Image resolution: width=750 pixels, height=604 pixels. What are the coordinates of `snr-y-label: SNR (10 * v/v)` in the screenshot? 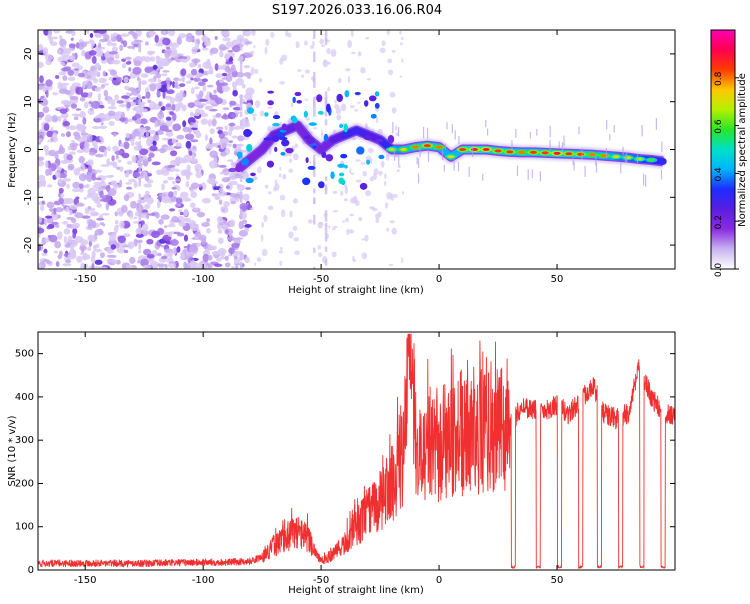 It's located at (12, 450).